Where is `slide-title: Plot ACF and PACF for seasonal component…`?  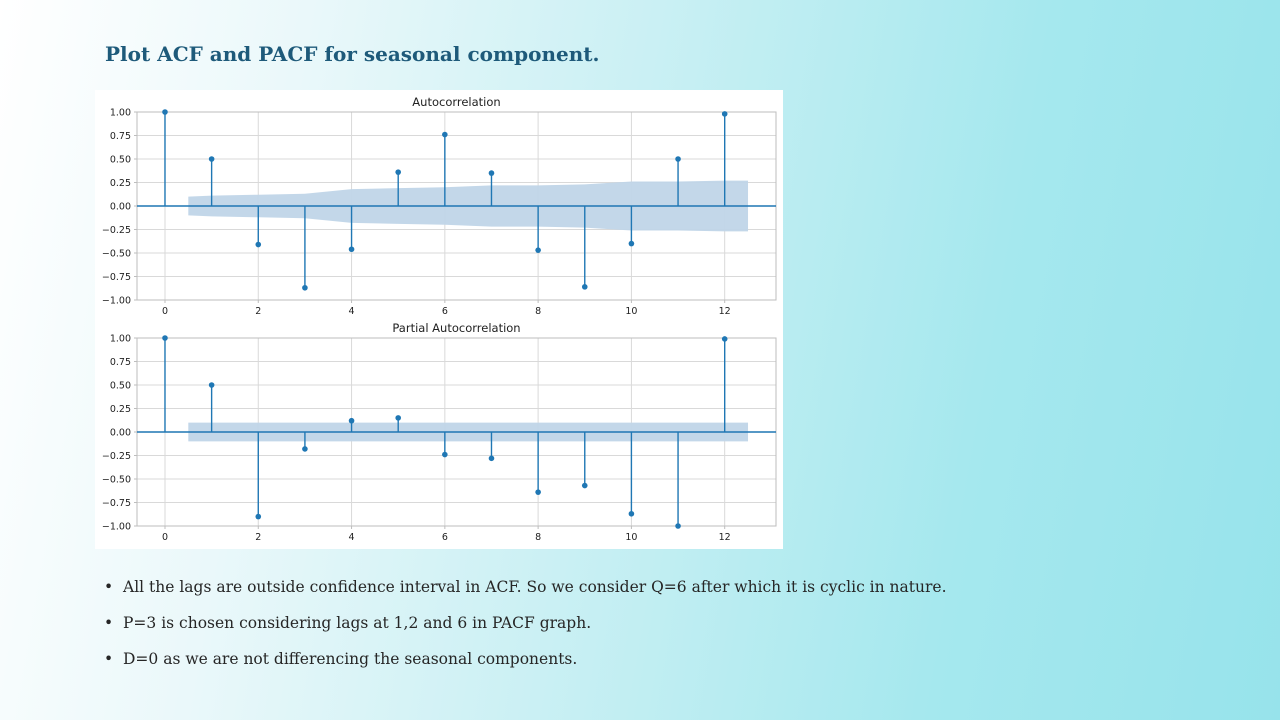 slide-title: Plot ACF and PACF for seasonal component… is located at coordinates (352, 54).